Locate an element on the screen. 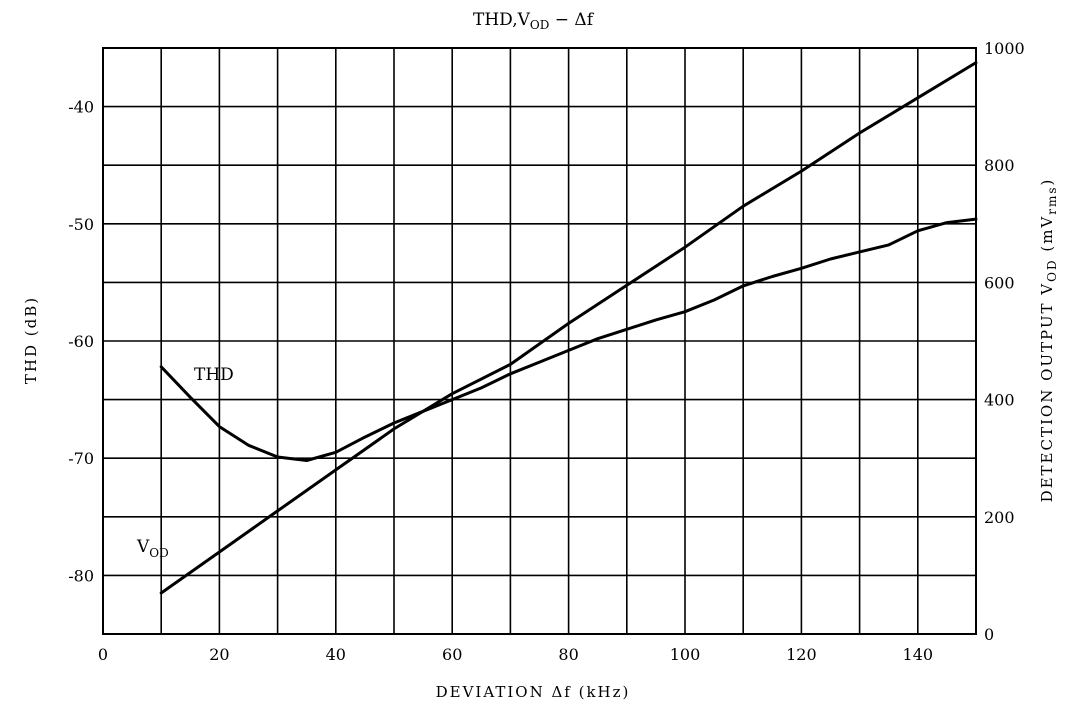 The height and width of the screenshot is (709, 1067). series-label-vod: VOD is located at coordinates (152, 548).